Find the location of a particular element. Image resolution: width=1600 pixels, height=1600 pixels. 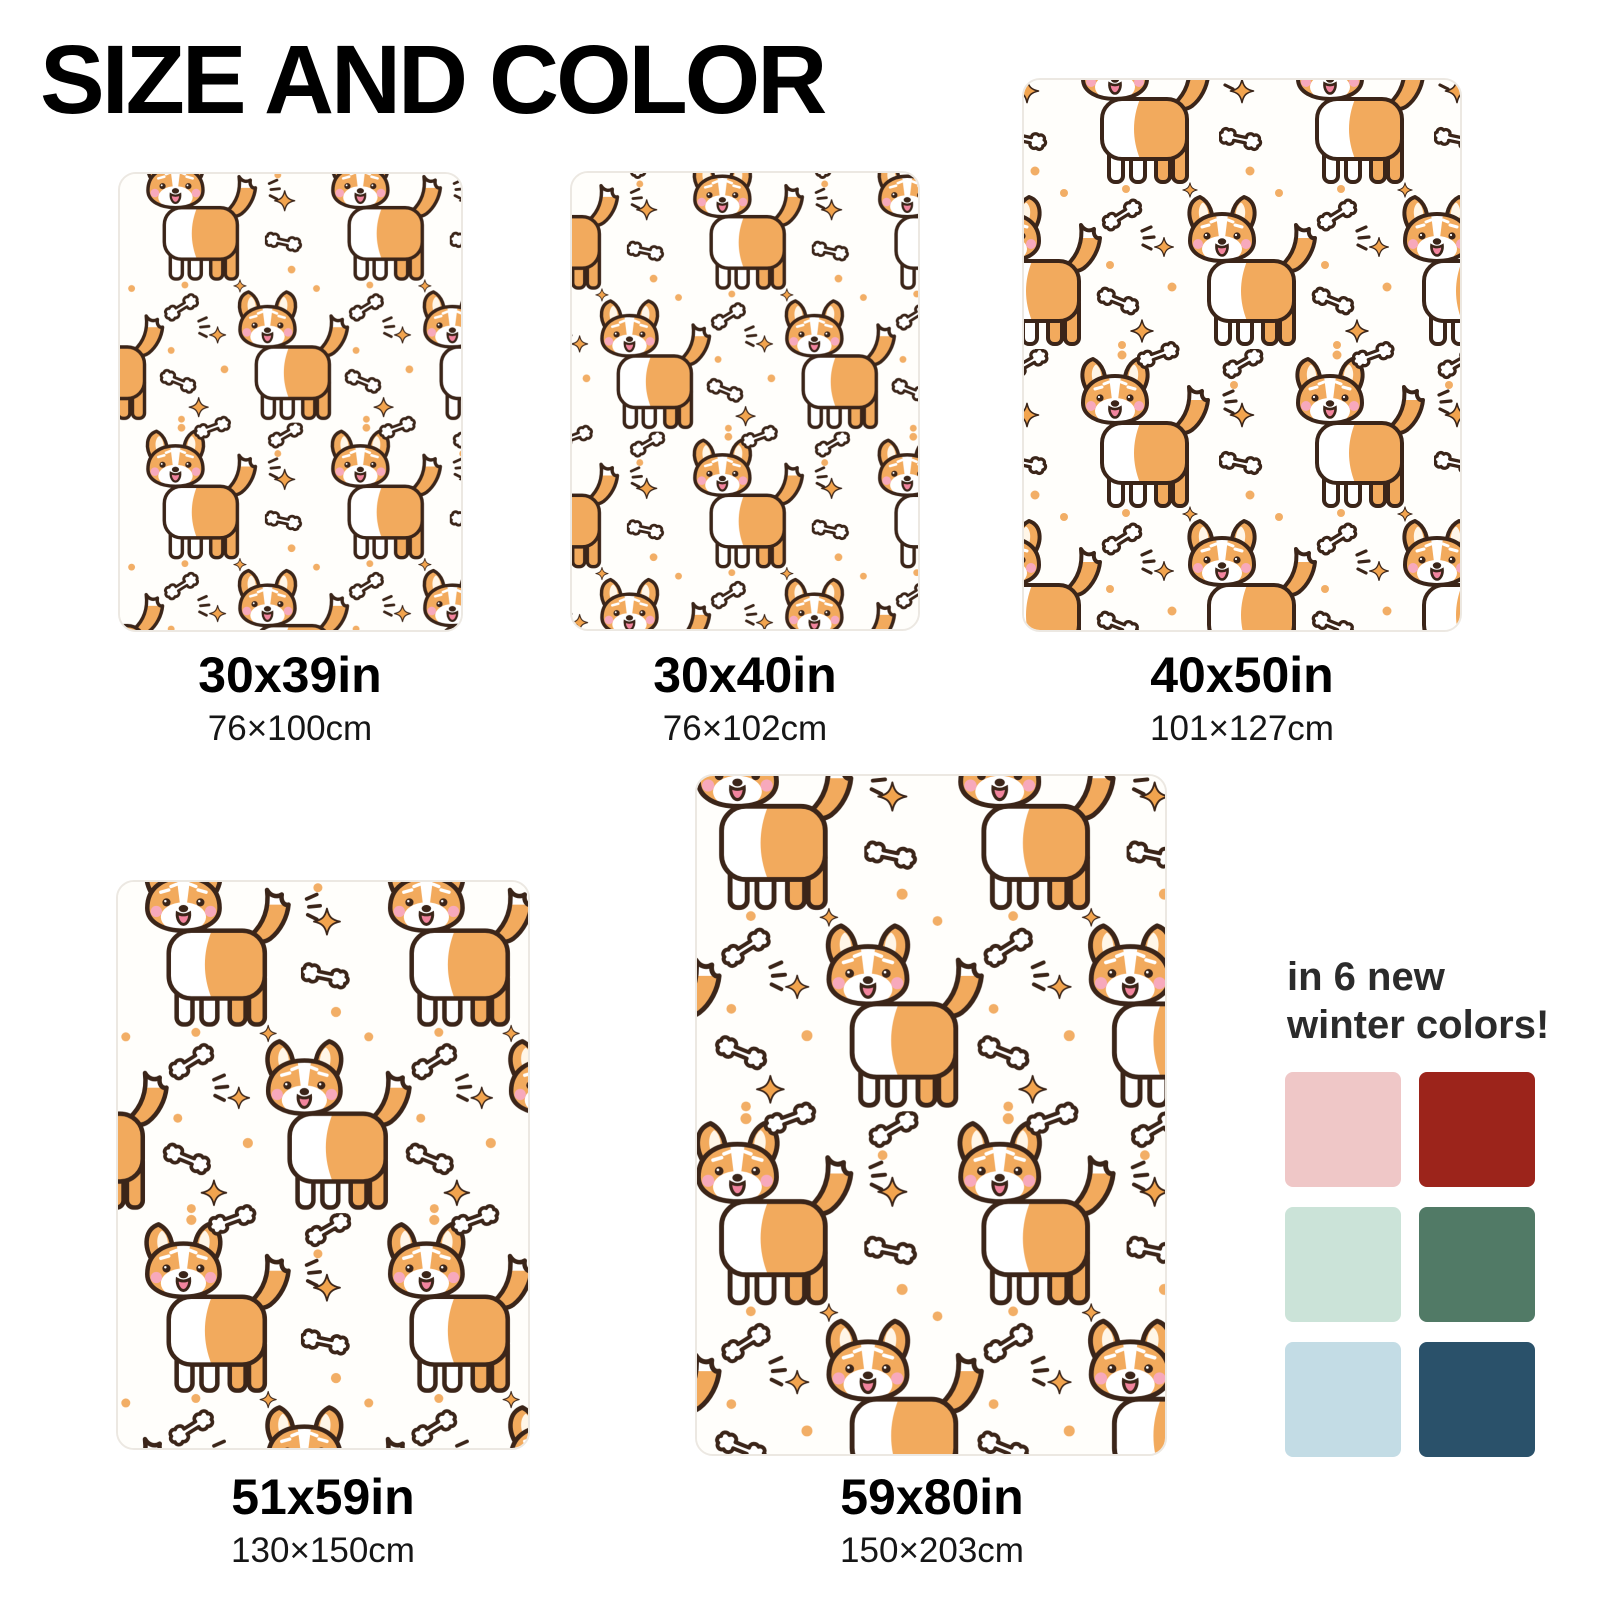

swatch-blush-pink is located at coordinates (1343, 1129).